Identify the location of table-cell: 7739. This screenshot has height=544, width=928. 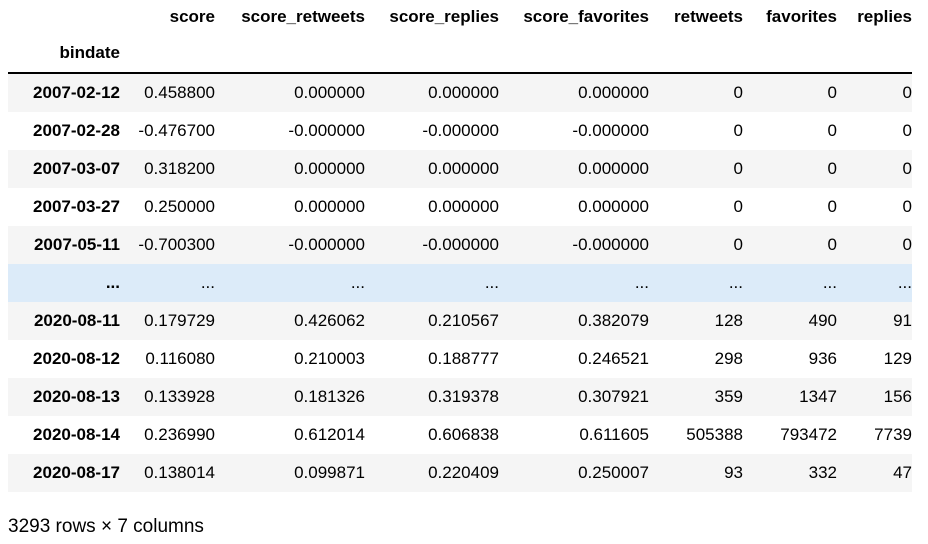
(893, 434).